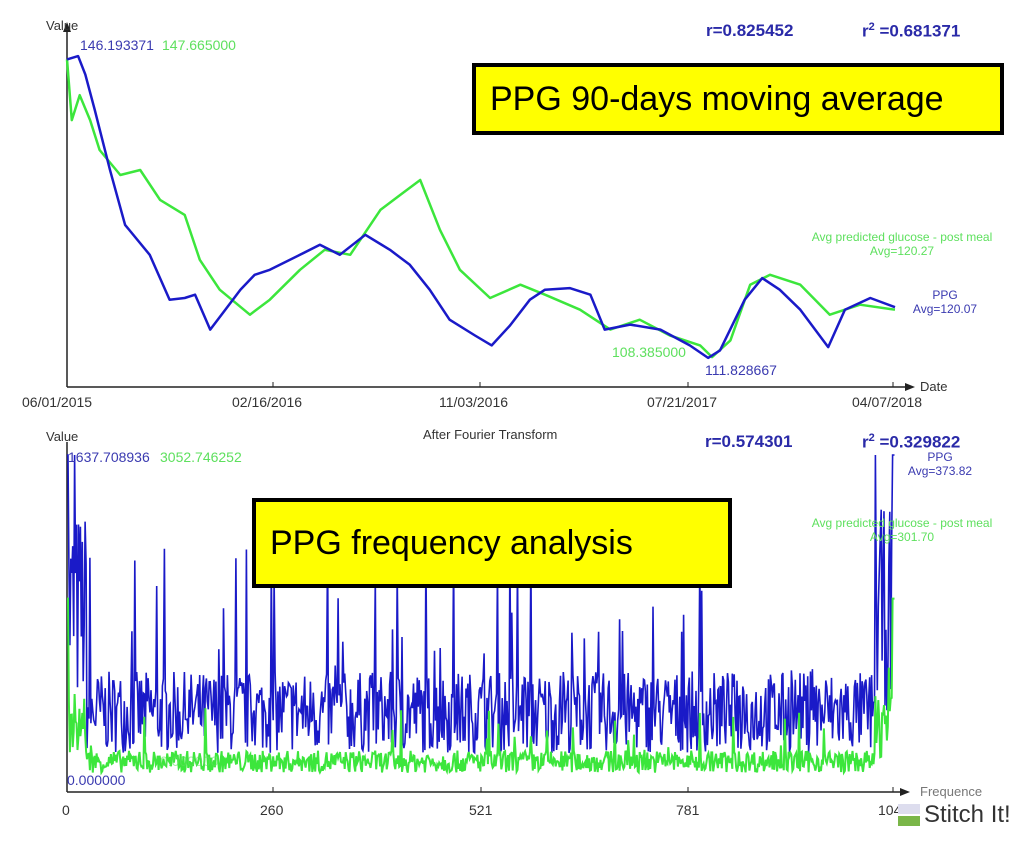  I want to click on bottom-x-tick: 260, so click(272, 810).